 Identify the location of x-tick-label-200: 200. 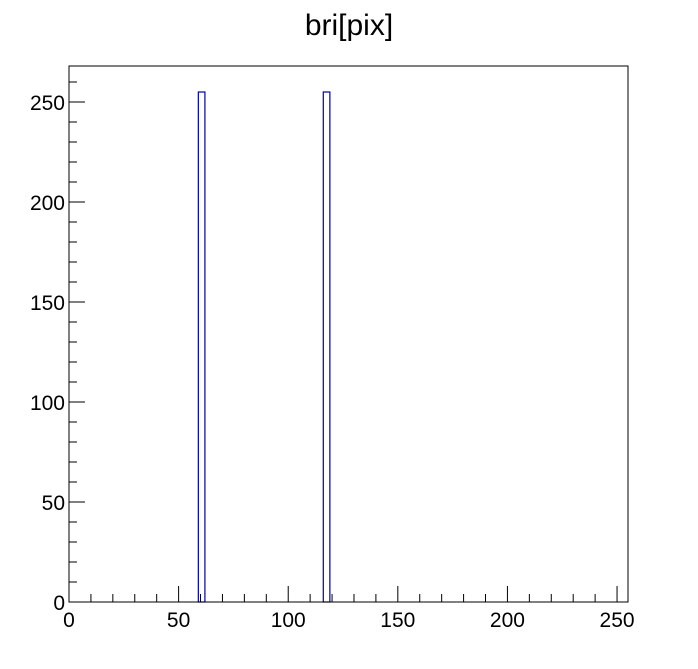
(507, 620).